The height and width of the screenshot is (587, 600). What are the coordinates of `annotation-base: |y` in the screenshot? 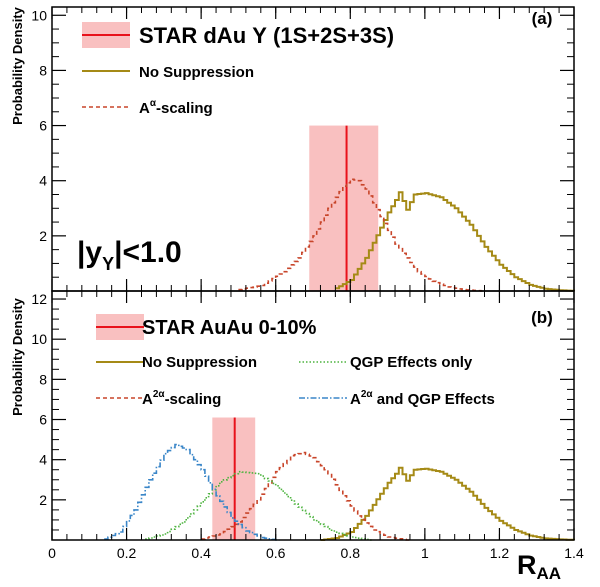 It's located at (89, 252).